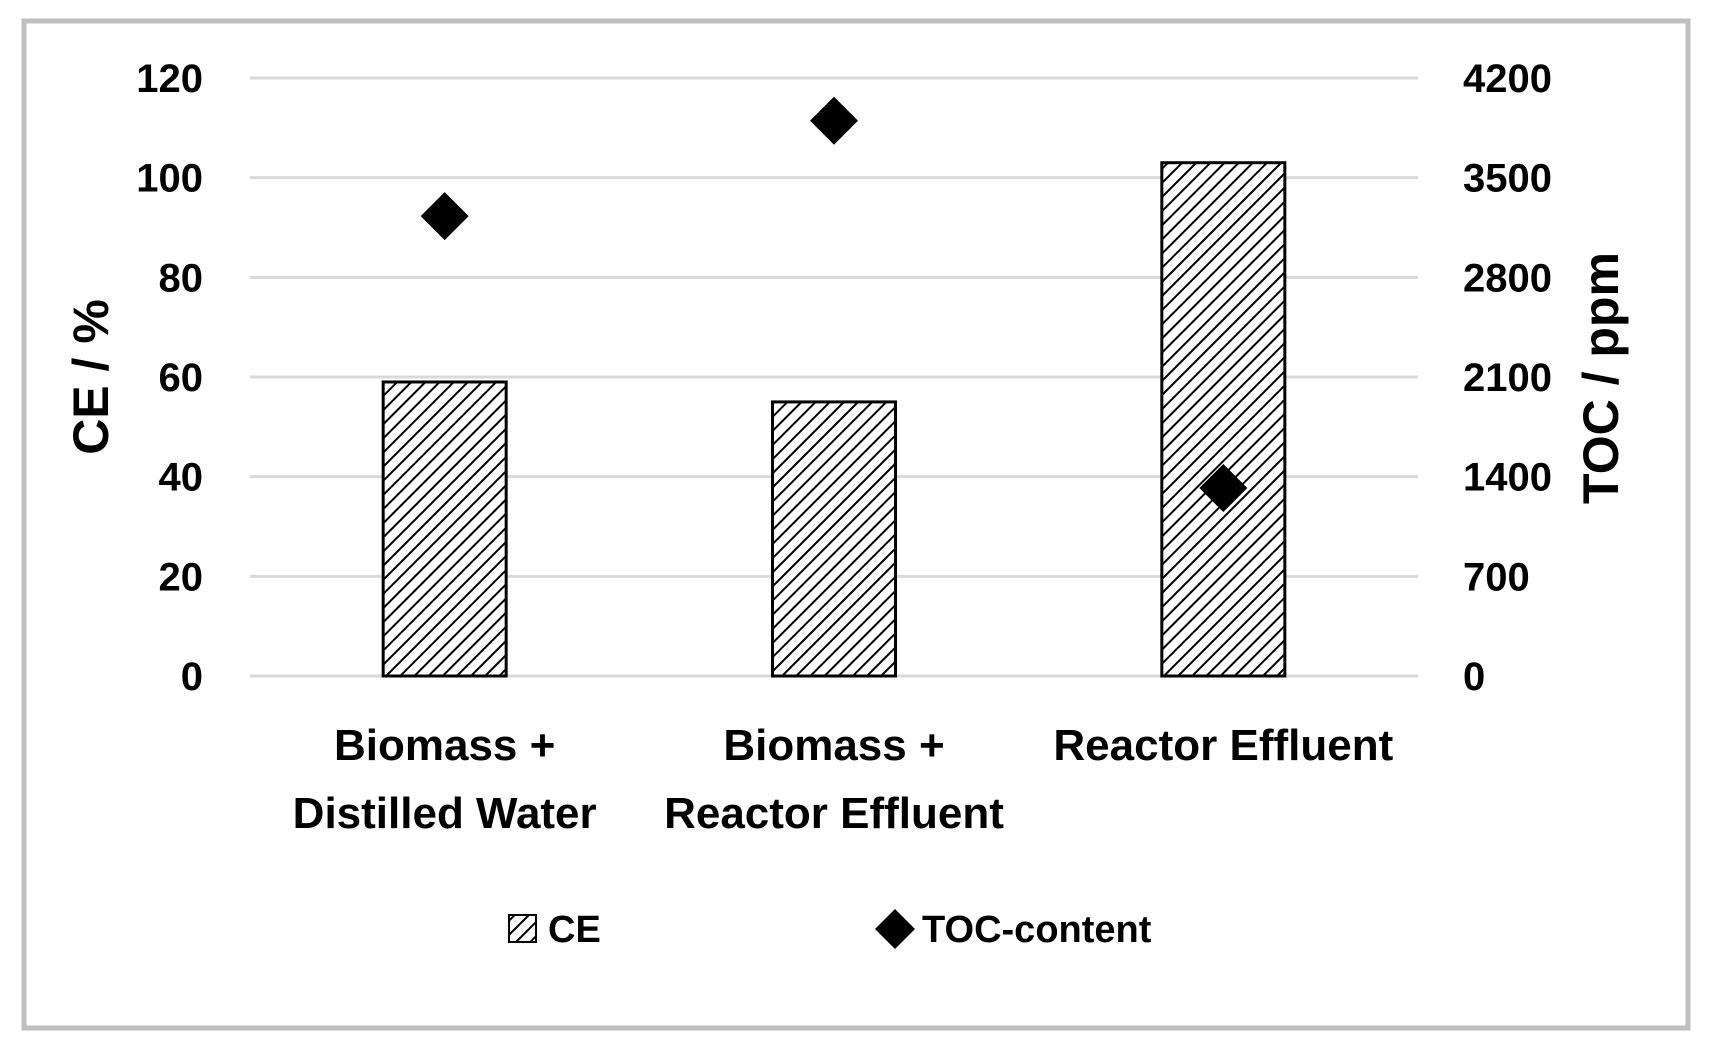 The width and height of the screenshot is (1711, 1053). Describe the element at coordinates (522, 928) in the screenshot. I see `legend-swatch-ce` at that location.